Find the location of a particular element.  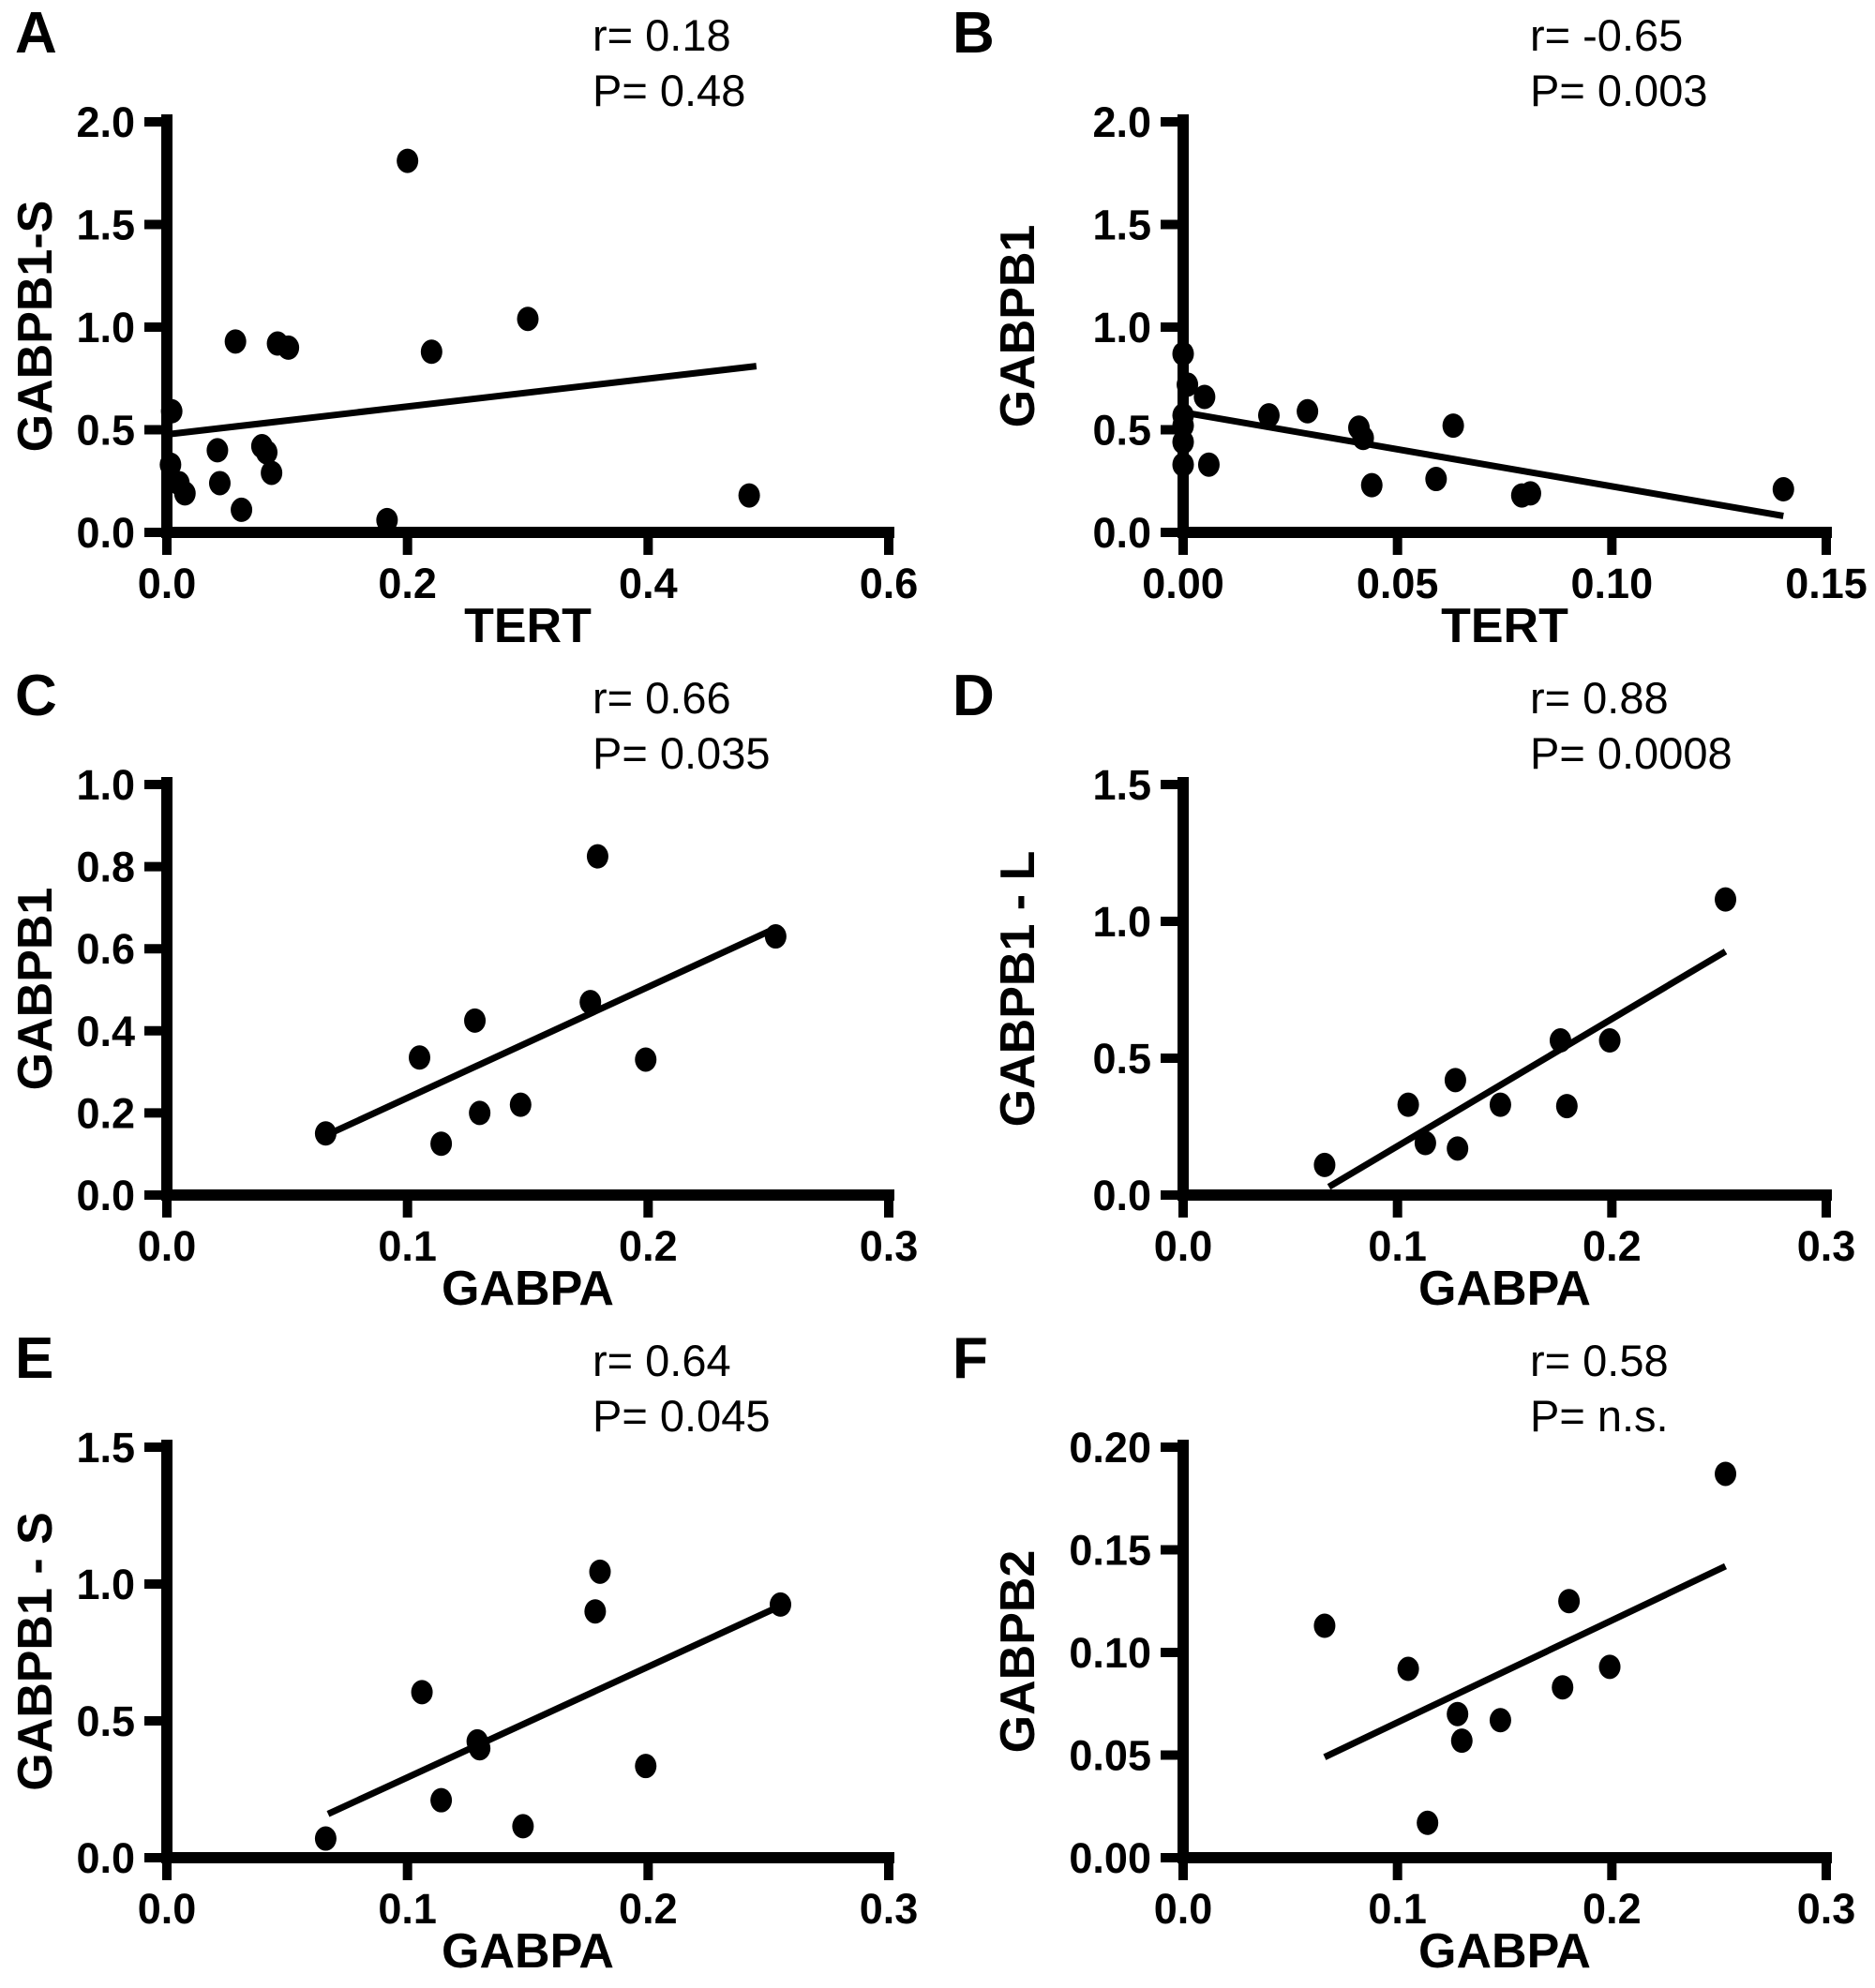

r-value-f: r= 0.58 is located at coordinates (1599, 1361).